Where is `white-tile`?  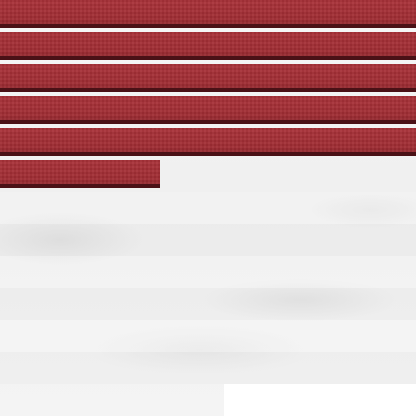
white-tile is located at coordinates (320, 400).